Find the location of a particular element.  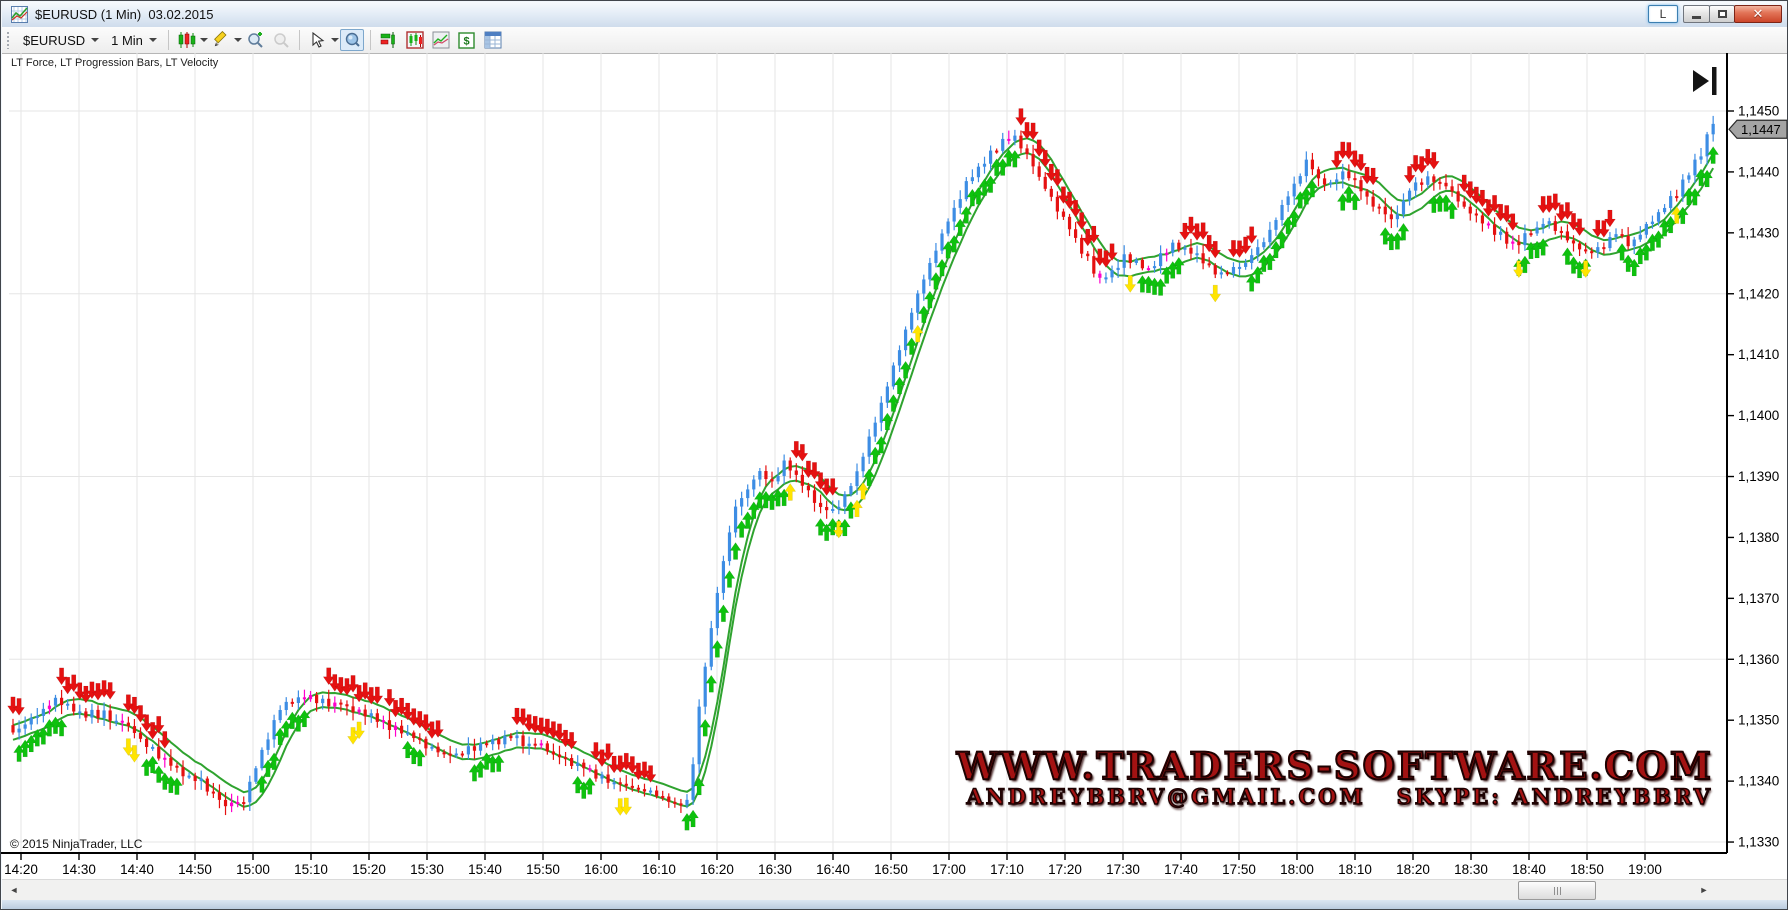

horizontal-scrollbar: ◄ ► is located at coordinates (894, 889).